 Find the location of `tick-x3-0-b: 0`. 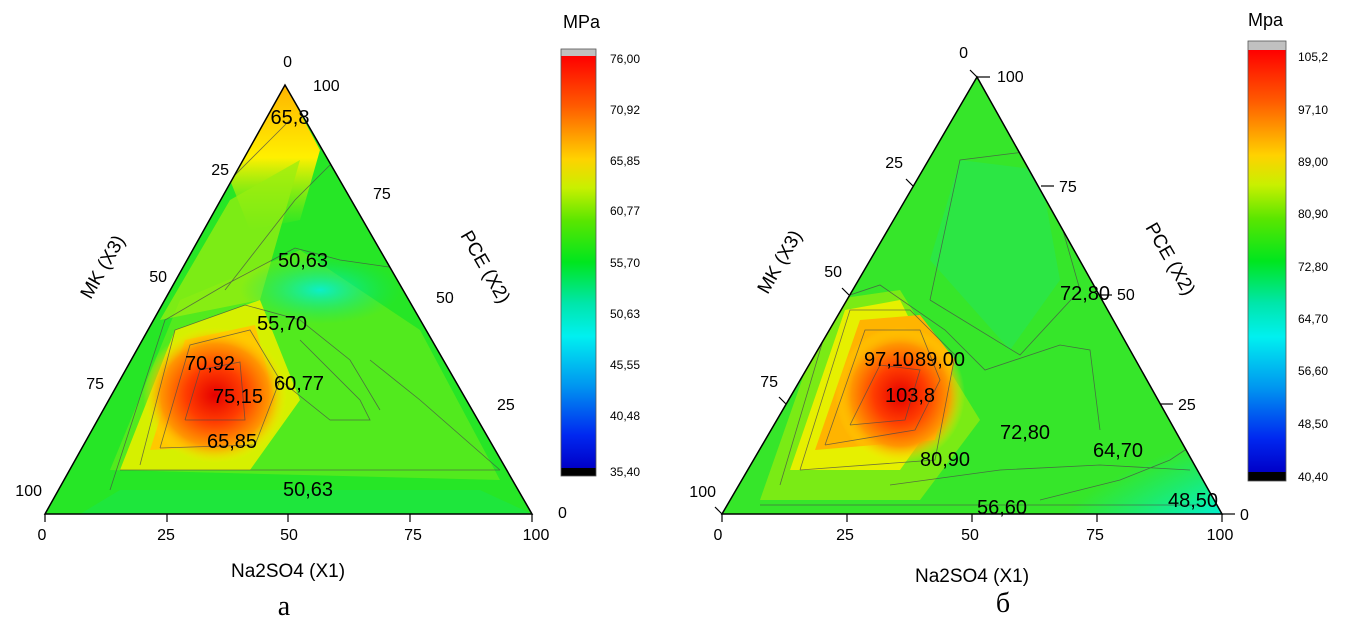

tick-x3-0-b: 0 is located at coordinates (963, 53).